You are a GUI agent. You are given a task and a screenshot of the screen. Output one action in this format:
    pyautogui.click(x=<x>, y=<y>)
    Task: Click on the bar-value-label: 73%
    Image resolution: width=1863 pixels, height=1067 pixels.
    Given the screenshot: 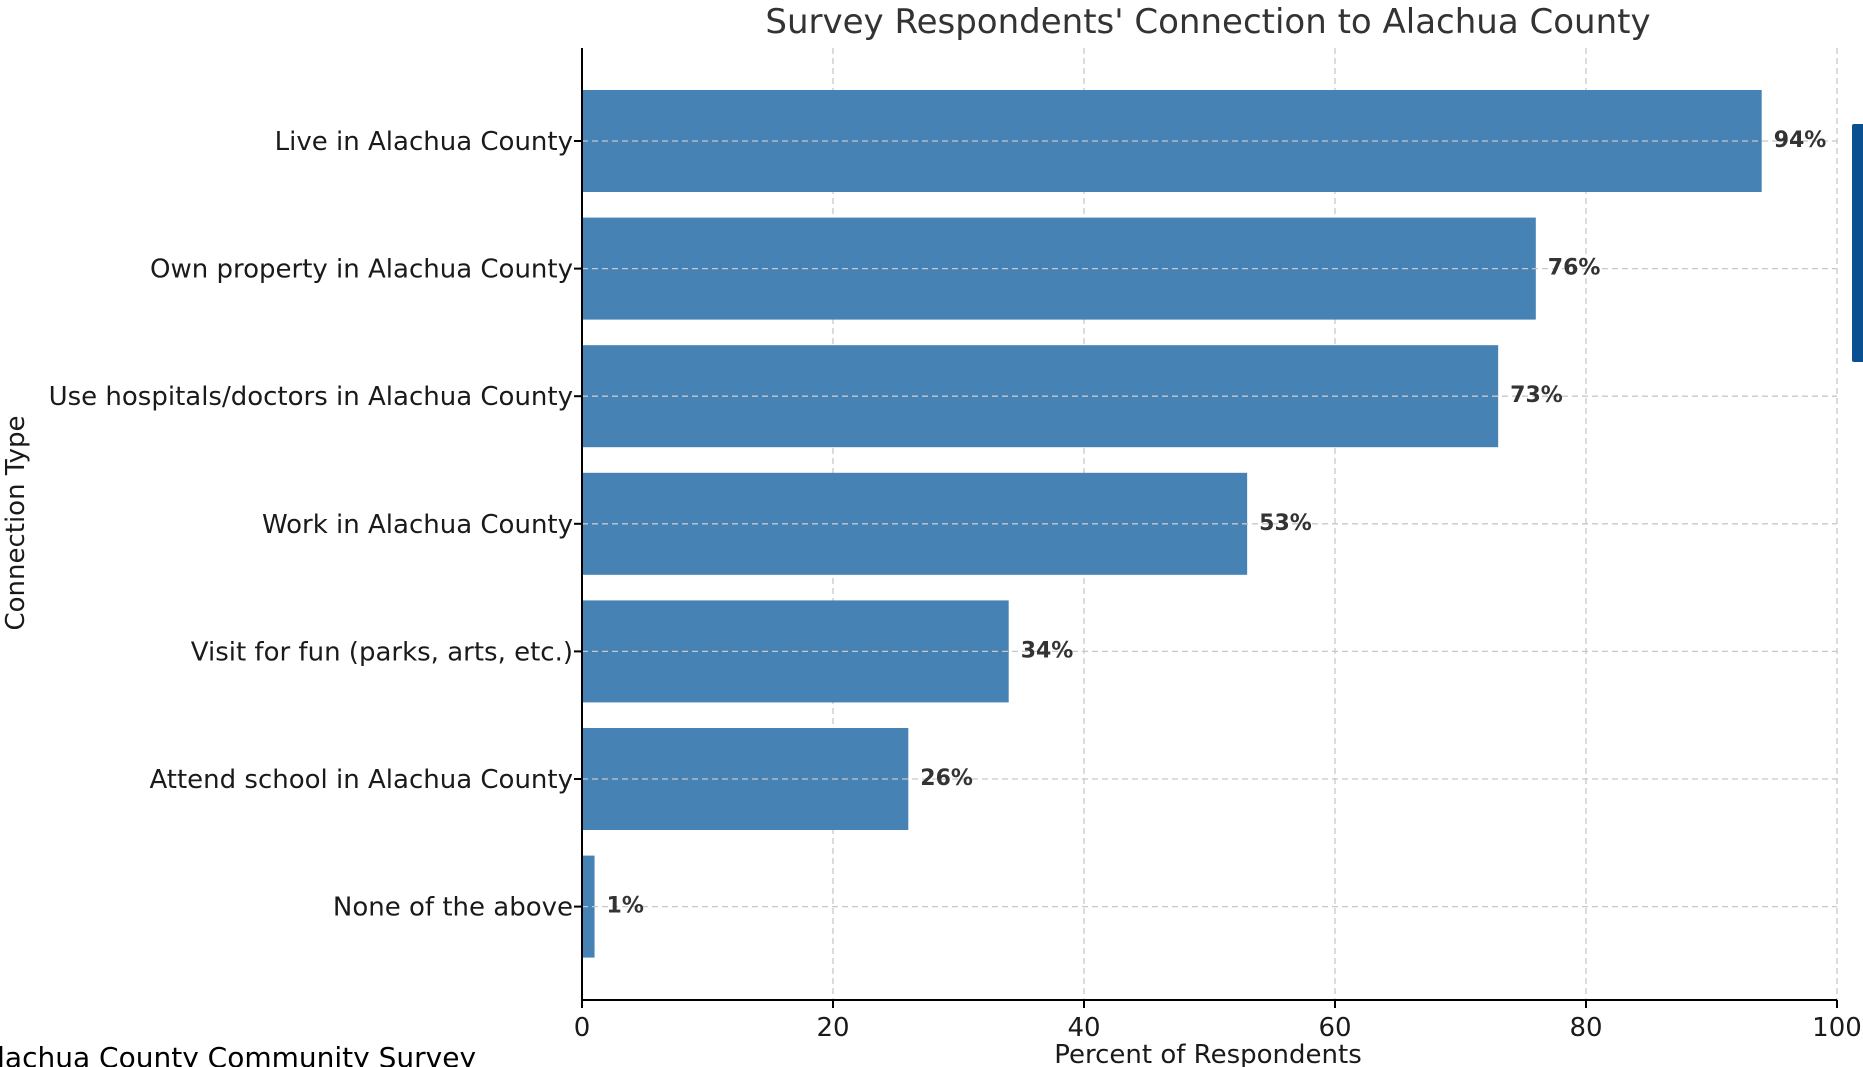 What is the action you would take?
    pyautogui.click(x=1536, y=395)
    